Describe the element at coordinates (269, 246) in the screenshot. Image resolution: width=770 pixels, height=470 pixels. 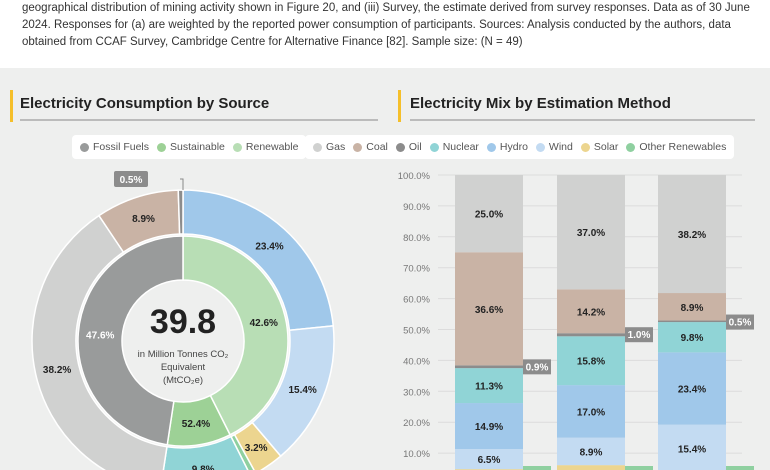
I see `slice-label: 23.4%` at that location.